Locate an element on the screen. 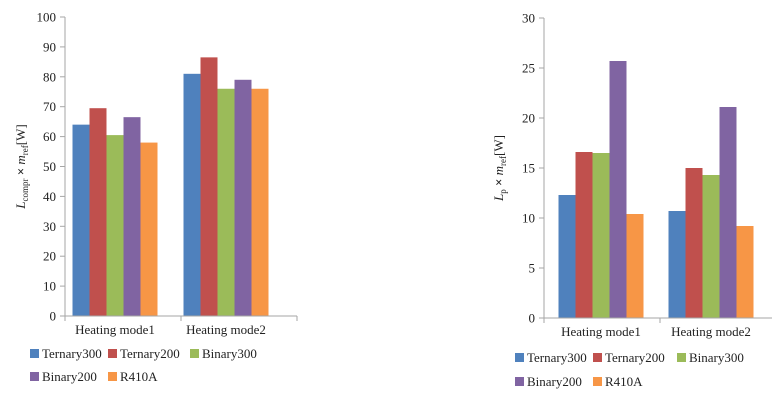 Image resolution: width=772 pixels, height=394 pixels. y-tick-label: 100 is located at coordinates (47, 17).